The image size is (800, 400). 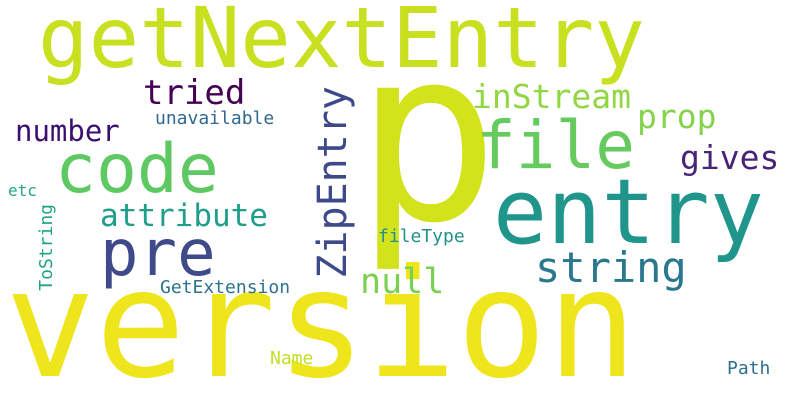 I want to click on word-attribute: attribute, so click(x=184, y=216).